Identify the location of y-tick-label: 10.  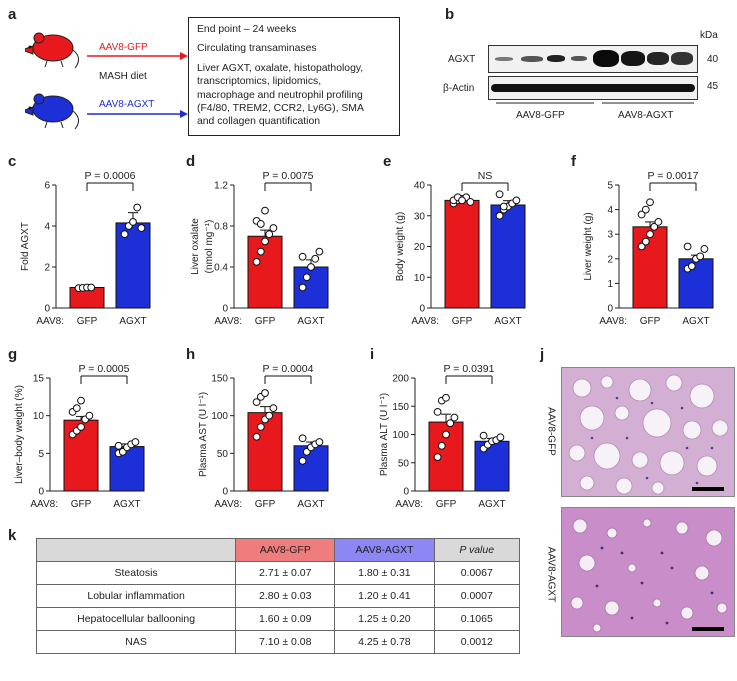
(420, 278).